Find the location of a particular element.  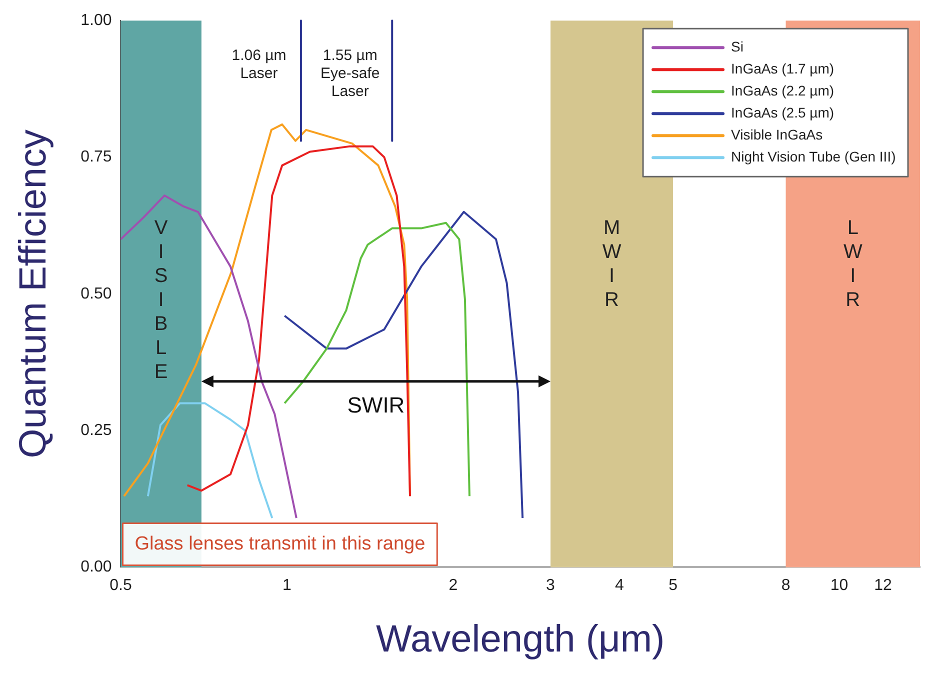

y-tick-label: 1.00 is located at coordinates (96, 21).